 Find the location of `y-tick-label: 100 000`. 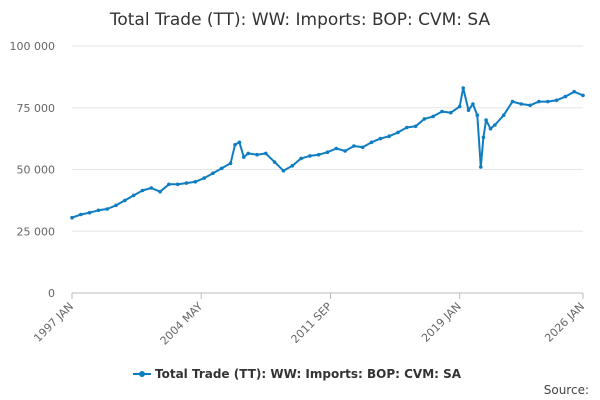

y-tick-label: 100 000 is located at coordinates (33, 46).